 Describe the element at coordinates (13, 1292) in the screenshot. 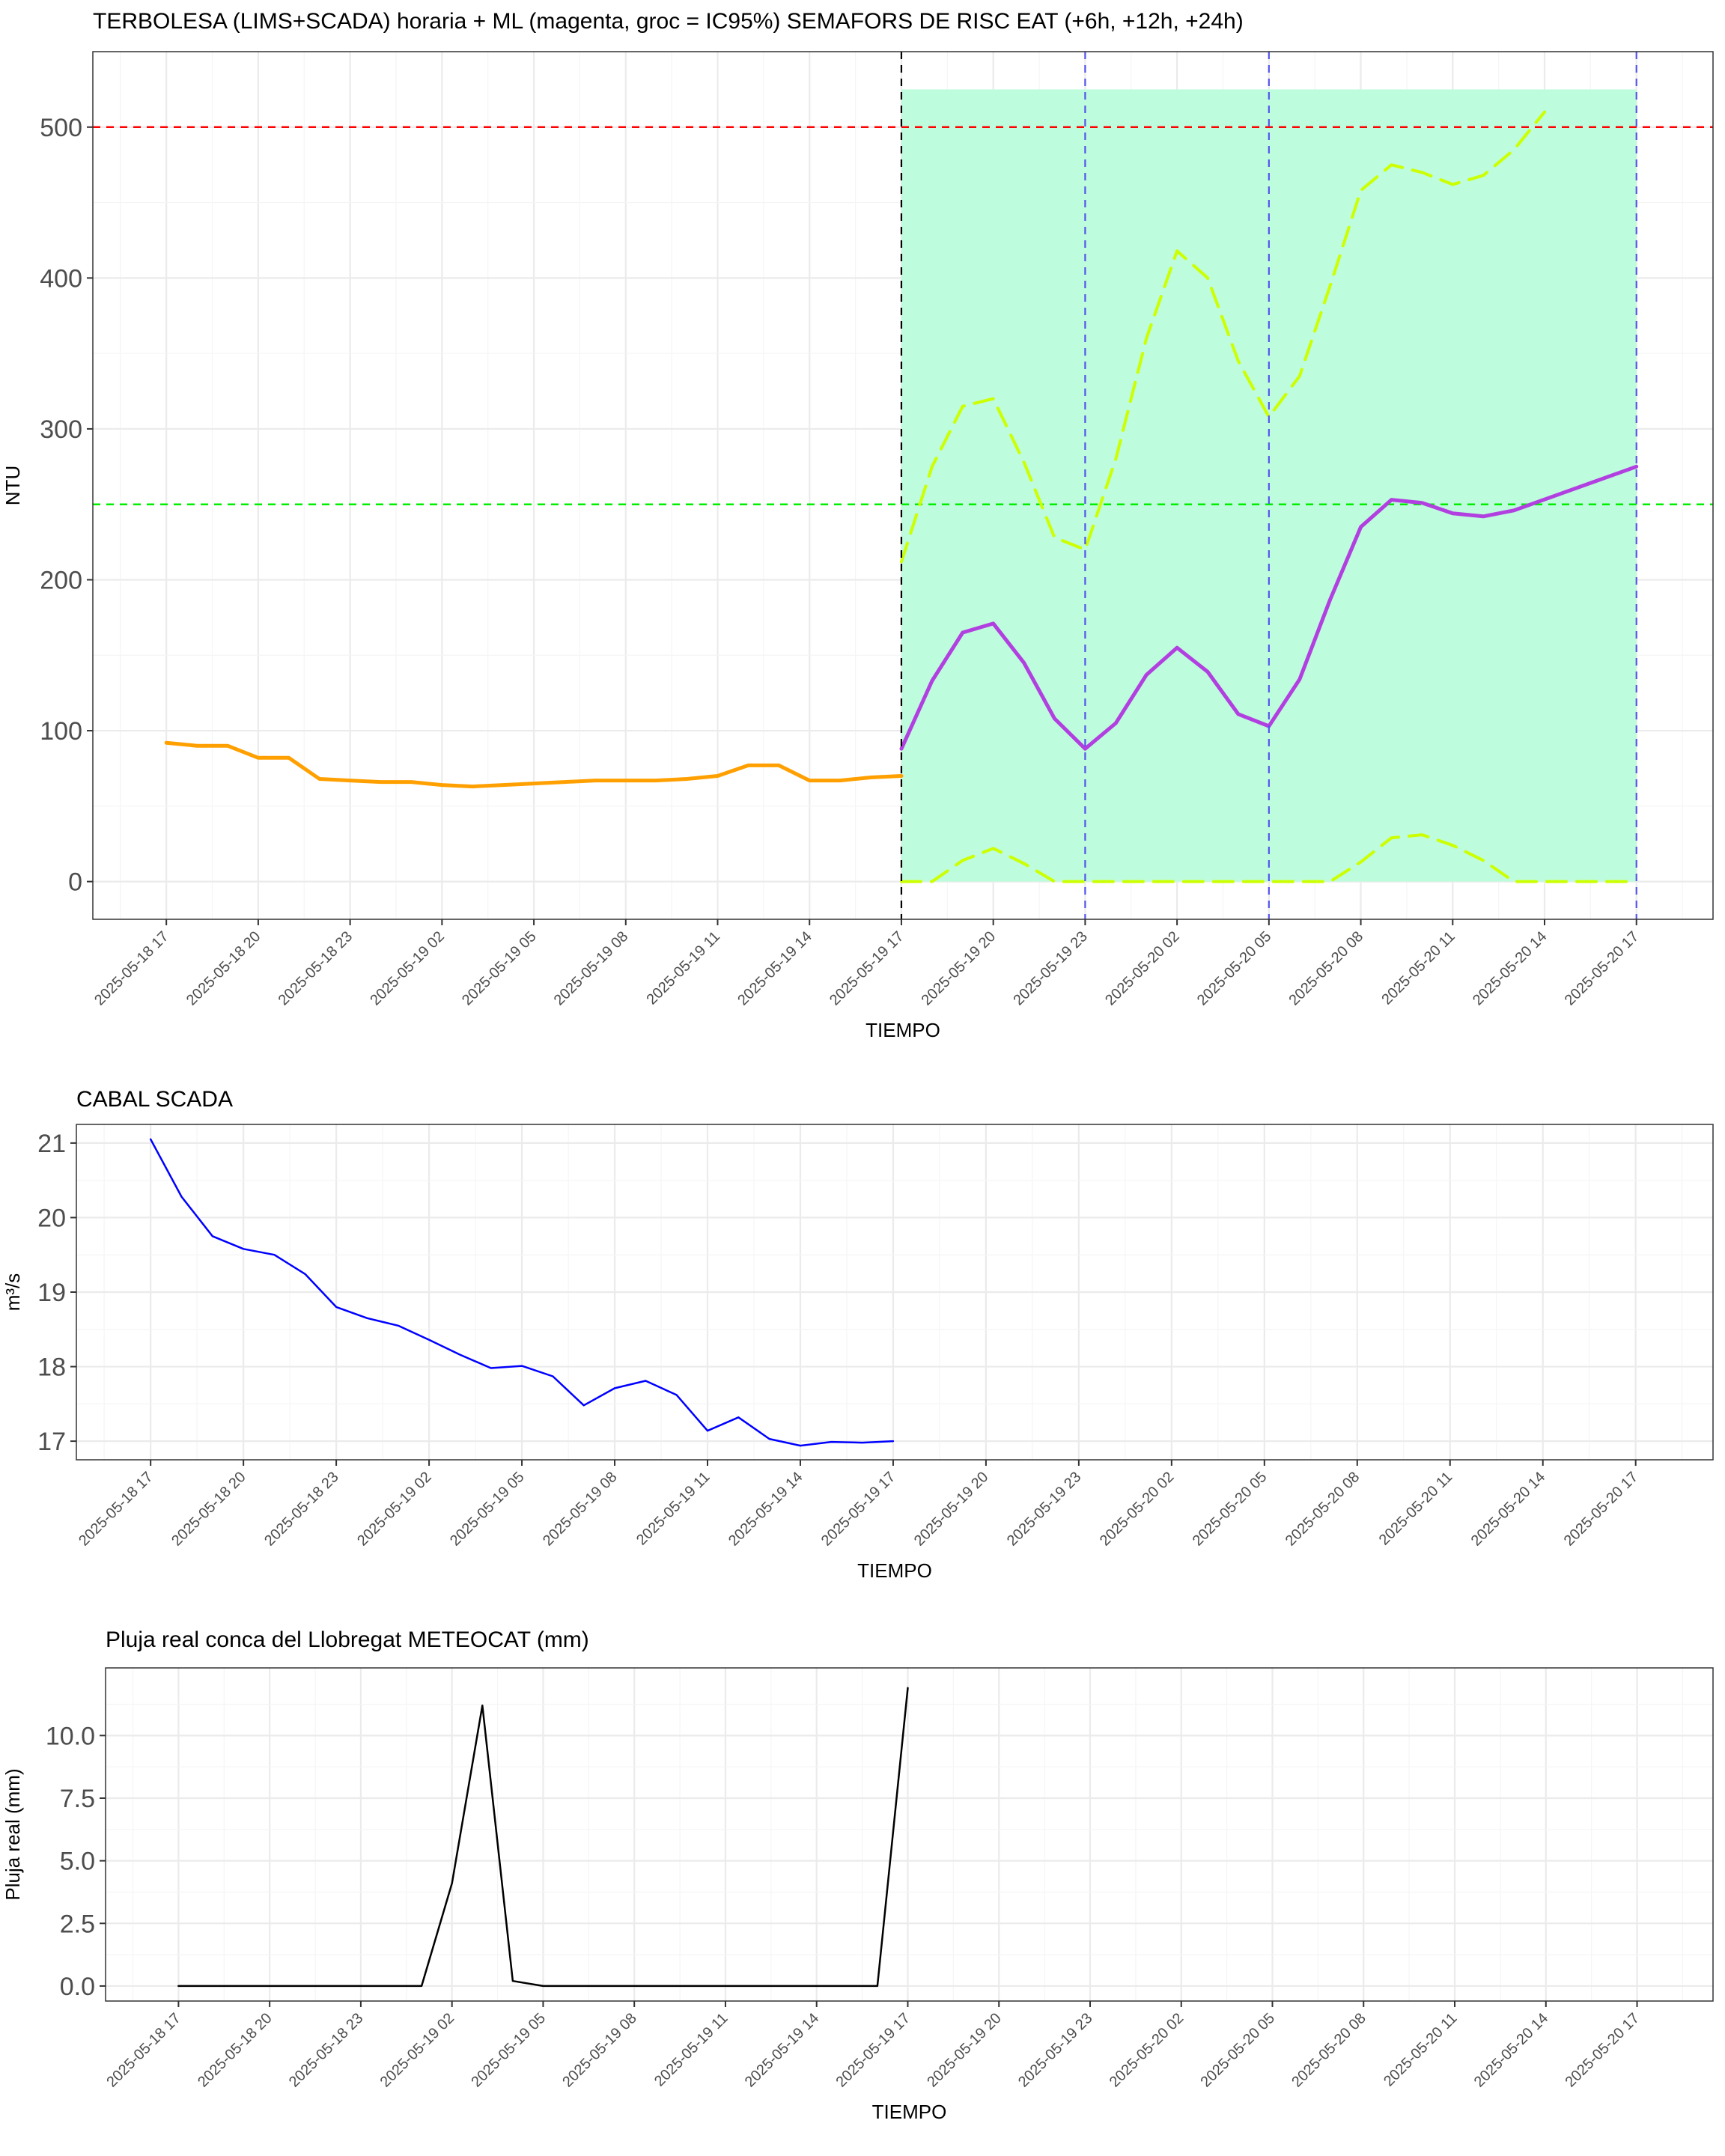

I see `y-axis-label: m³/s` at that location.